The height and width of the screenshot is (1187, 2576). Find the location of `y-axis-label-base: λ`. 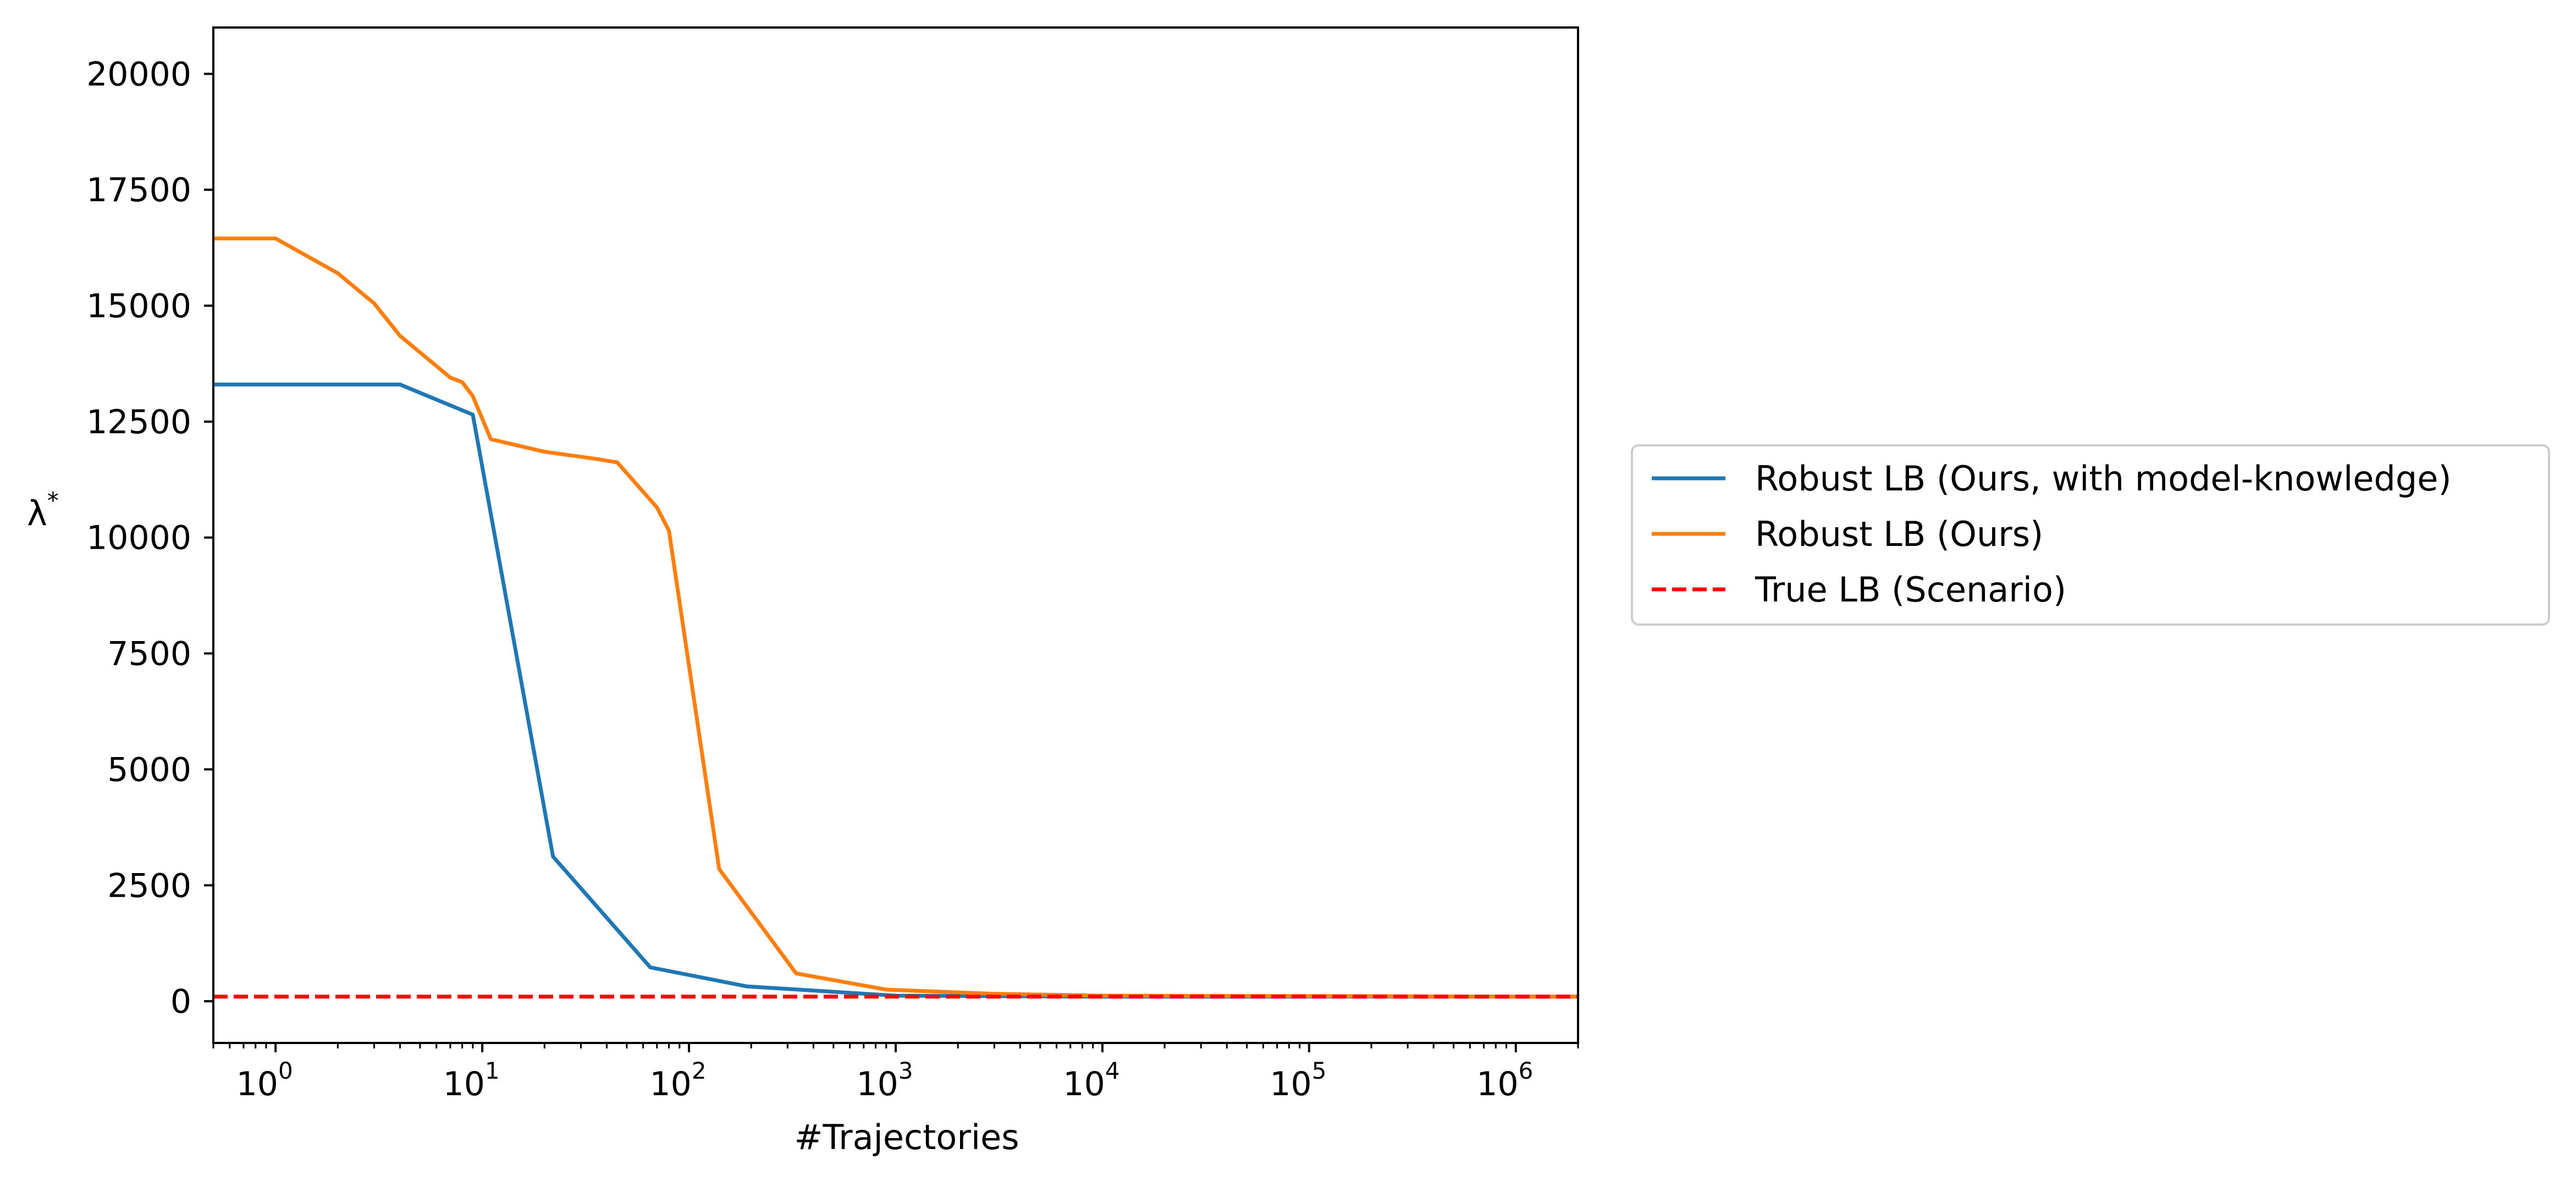

y-axis-label-base: λ is located at coordinates (37, 513).